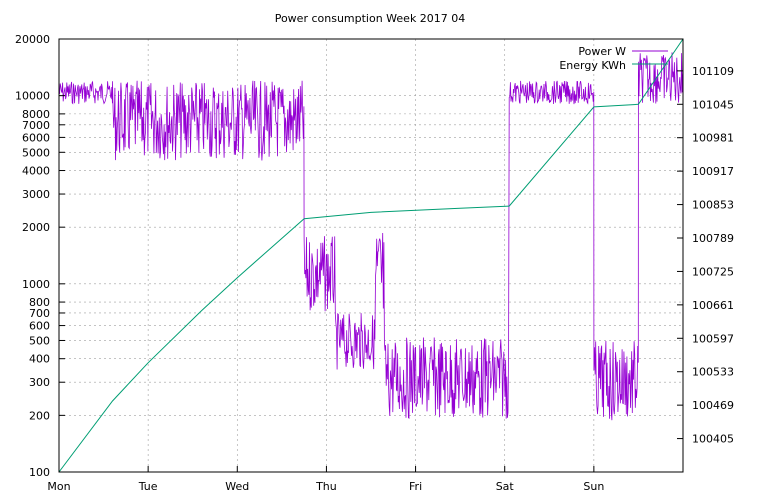 The image size is (768, 500). What do you see at coordinates (713, 372) in the screenshot?
I see `tick-label-y-right: 100533` at bounding box center [713, 372].